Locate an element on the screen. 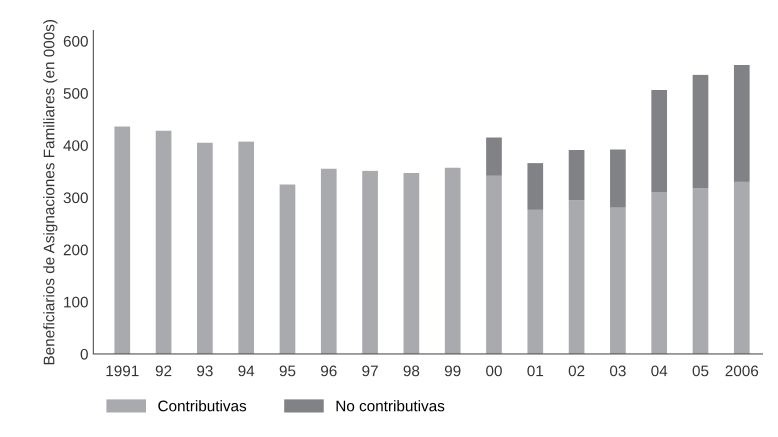 The width and height of the screenshot is (778, 437). x-tick-label: 98 is located at coordinates (412, 370).